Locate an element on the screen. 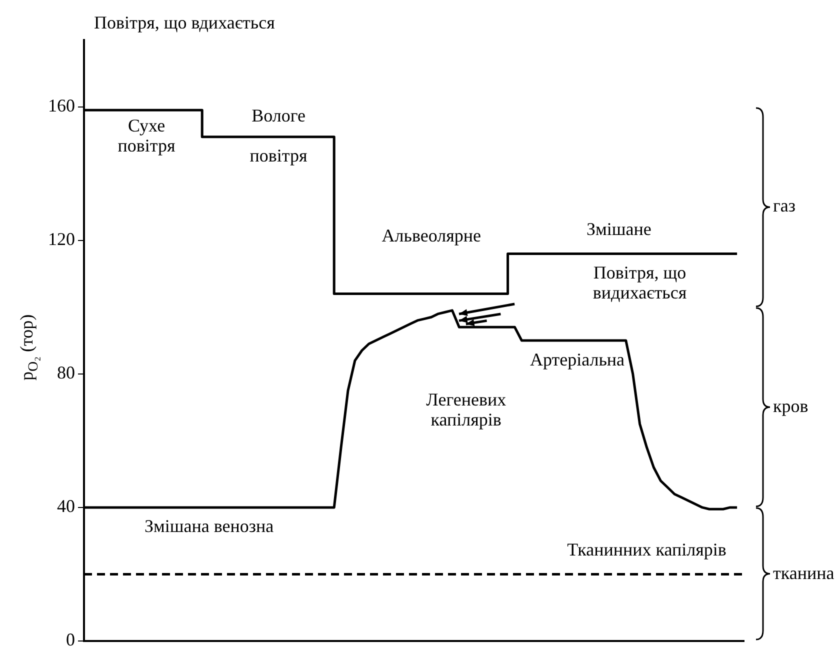  annotation: Артеріальна is located at coordinates (577, 359).